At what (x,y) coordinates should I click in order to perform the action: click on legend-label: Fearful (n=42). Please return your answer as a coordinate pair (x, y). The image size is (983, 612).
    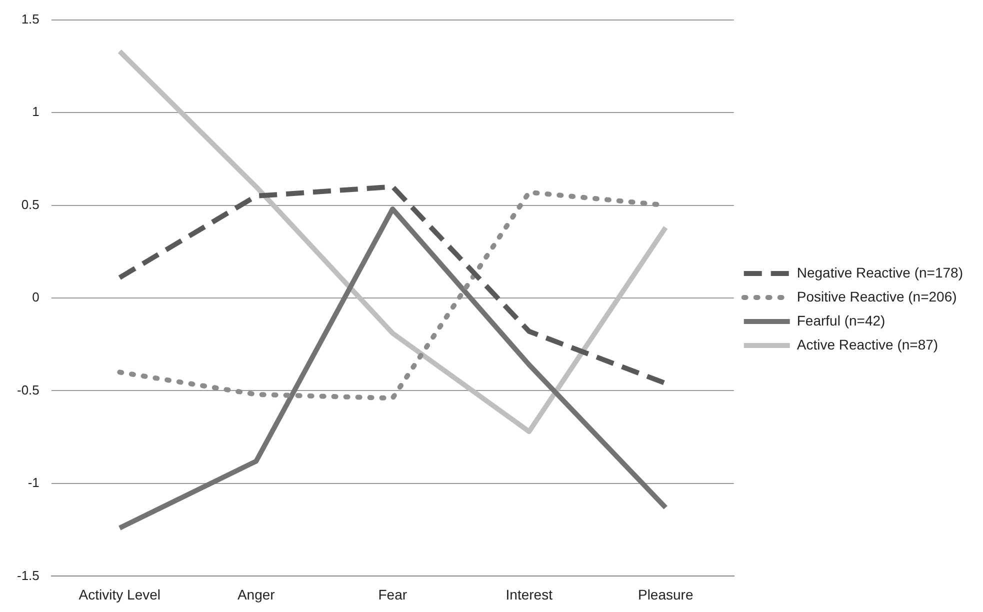
    Looking at the image, I should click on (841, 320).